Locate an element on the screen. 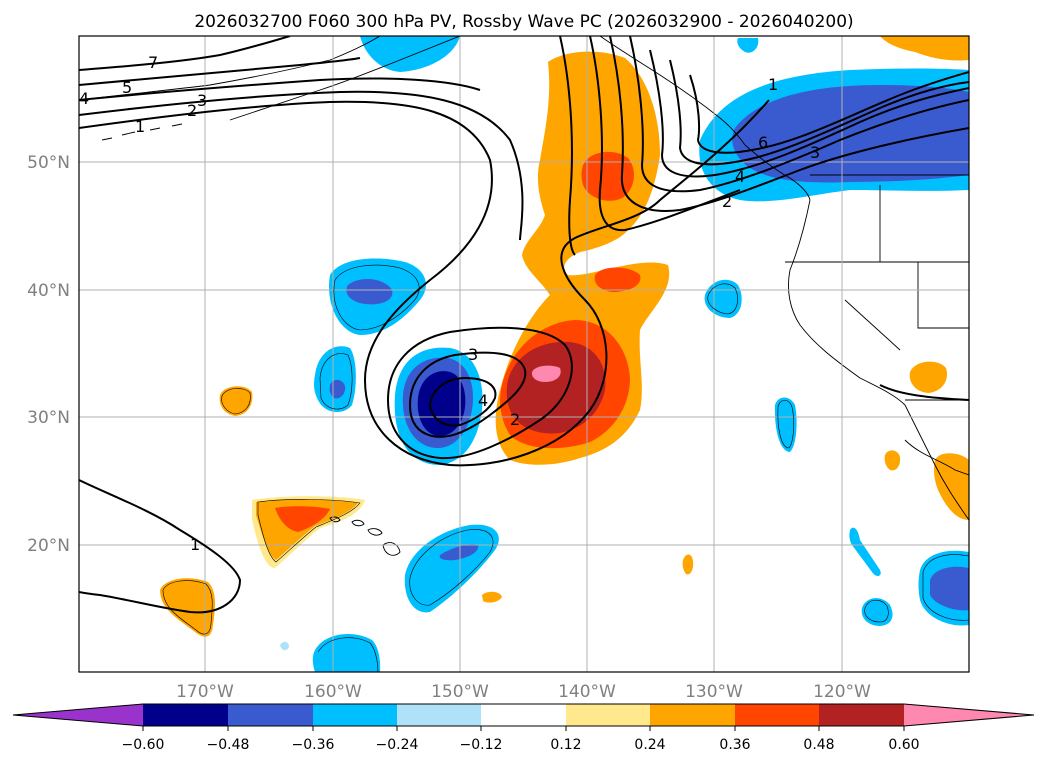 The height and width of the screenshot is (769, 1047). negative-anomaly-northedge is located at coordinates (410, 54).